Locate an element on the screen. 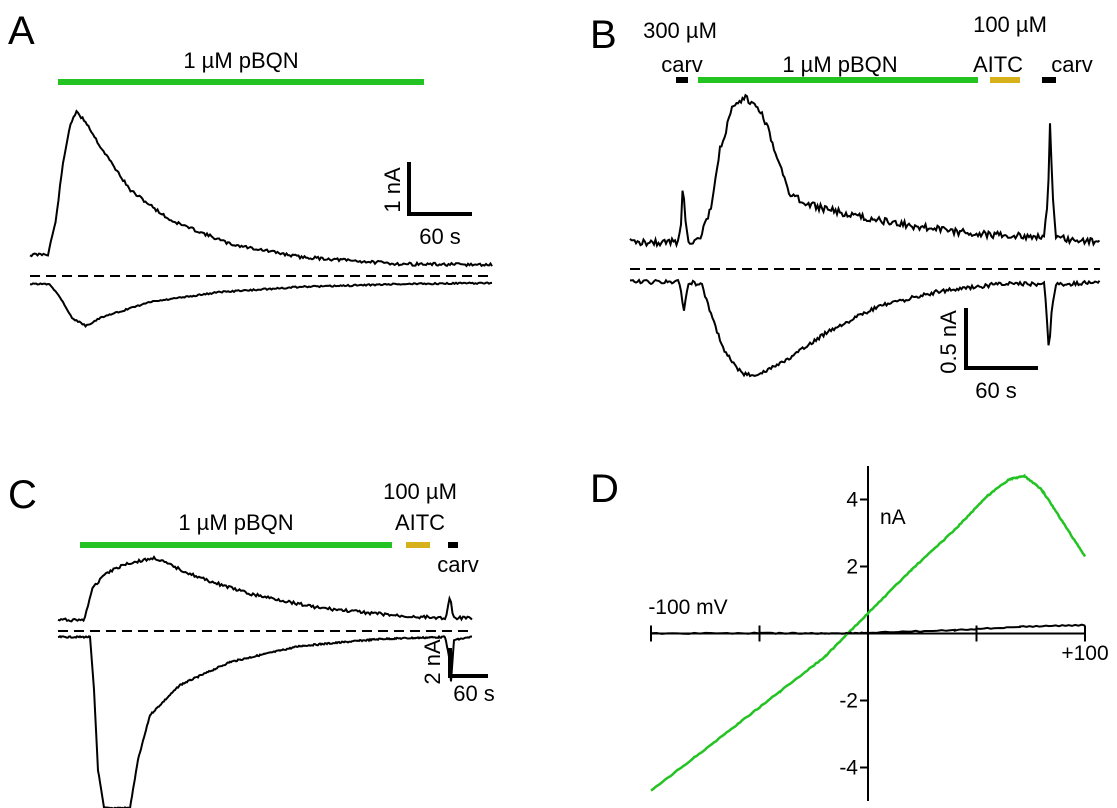  treatment-label-carv-2: carv is located at coordinates (1072, 64).